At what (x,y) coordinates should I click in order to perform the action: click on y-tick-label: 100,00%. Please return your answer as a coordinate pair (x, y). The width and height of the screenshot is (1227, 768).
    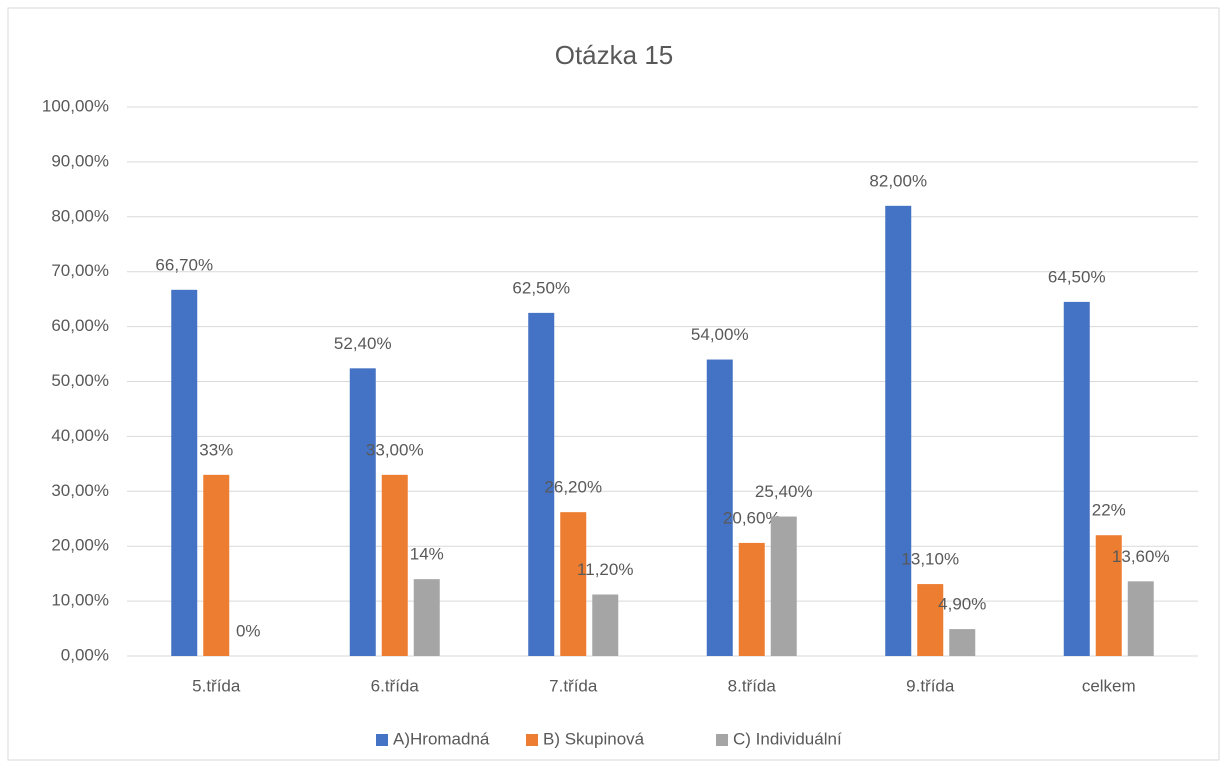
    Looking at the image, I should click on (75, 105).